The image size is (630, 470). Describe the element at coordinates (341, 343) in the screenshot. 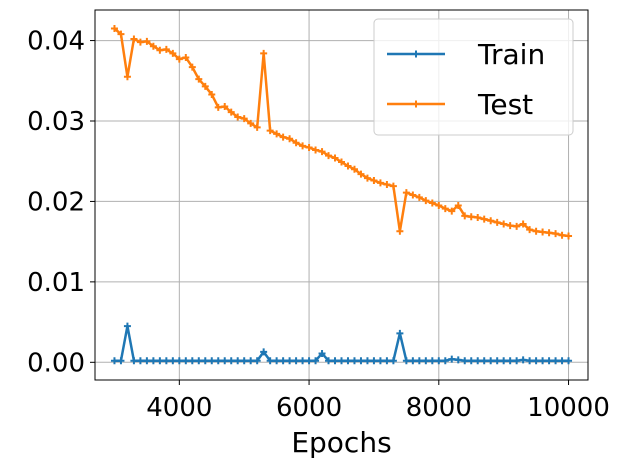

I see `train-series-line` at that location.